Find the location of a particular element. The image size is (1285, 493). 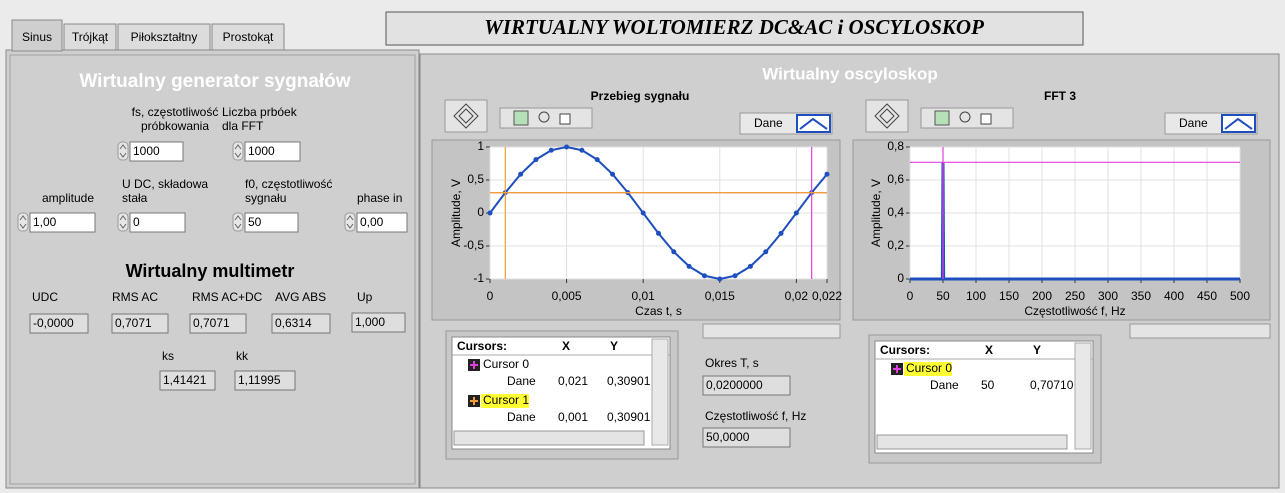

multimeter-title: Wirtualny multimetr is located at coordinates (210, 271).